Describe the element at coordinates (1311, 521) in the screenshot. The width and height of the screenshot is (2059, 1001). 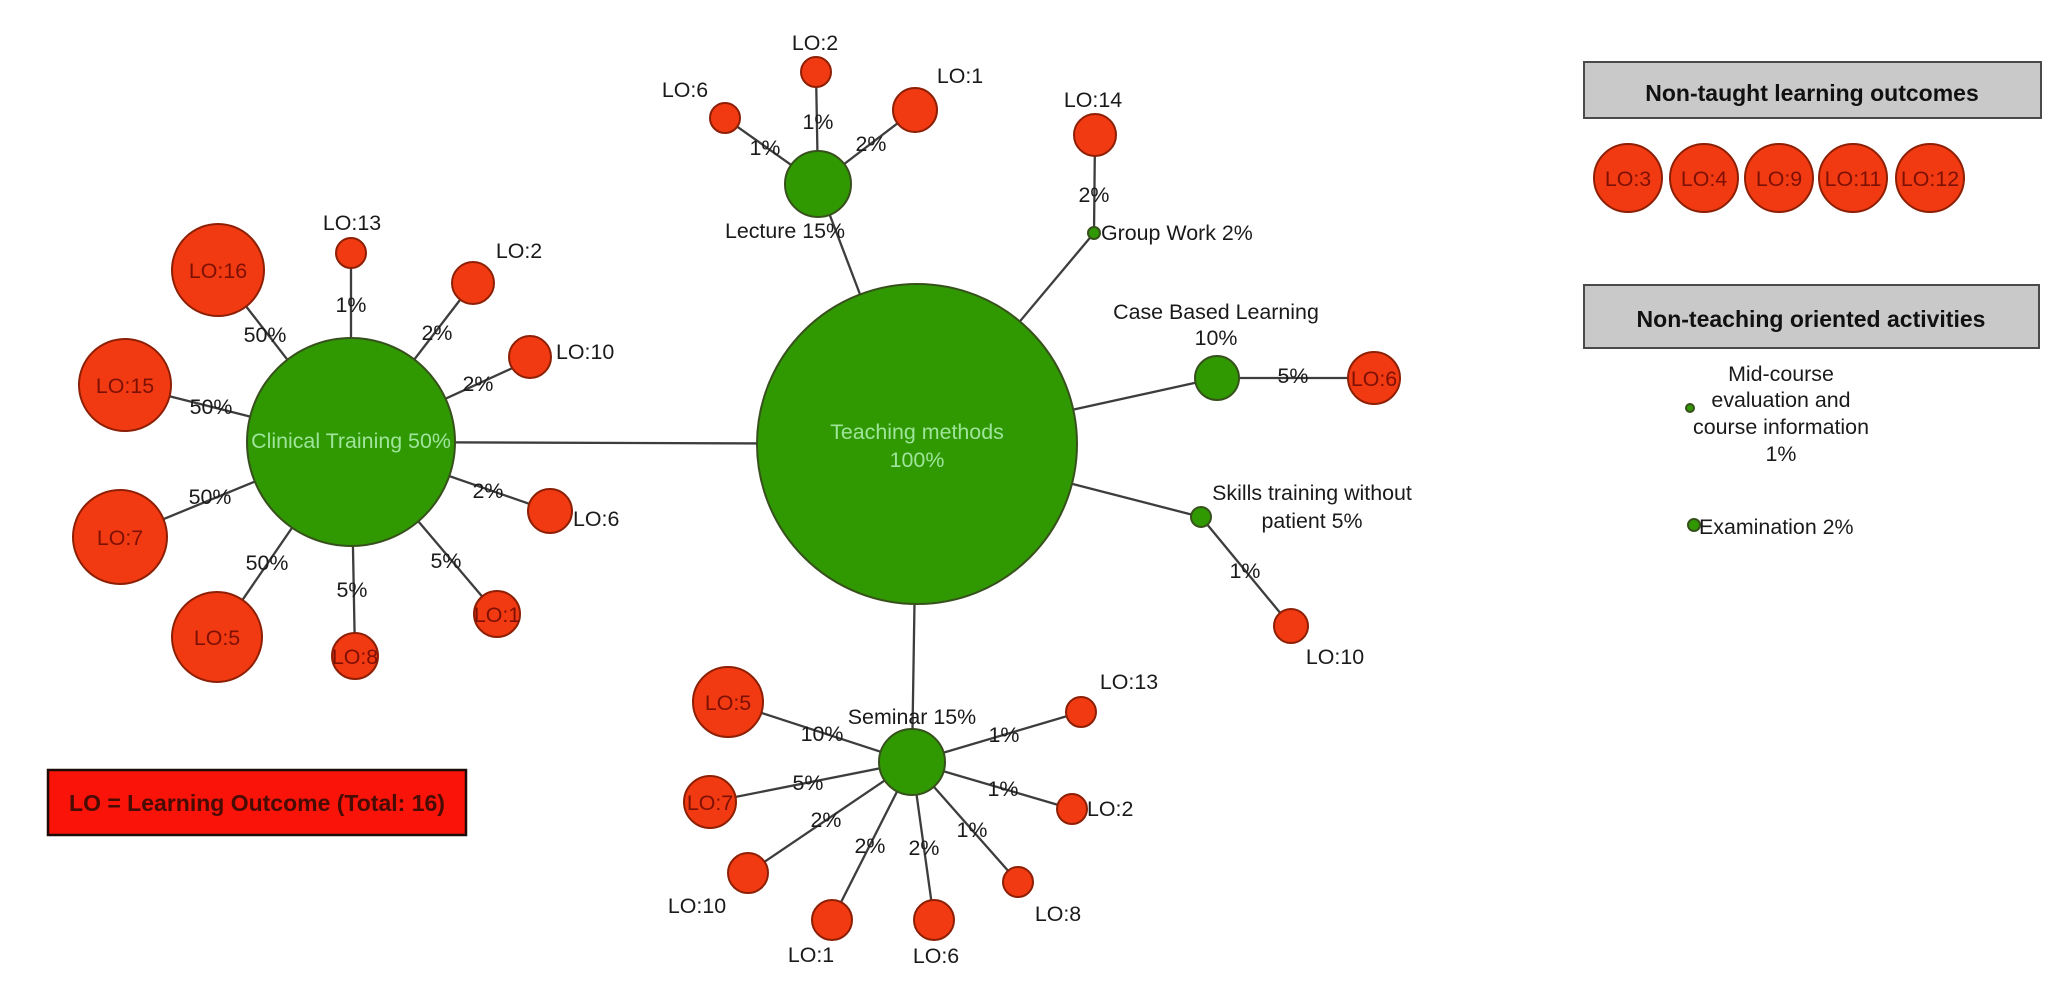
I see `svg-text: patient 5%` at that location.